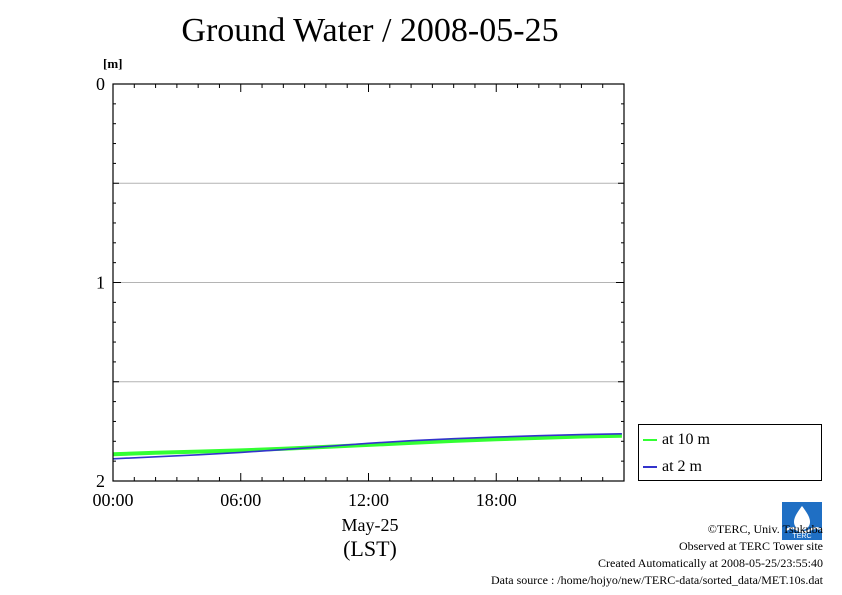 The height and width of the screenshot is (595, 842). Describe the element at coordinates (765, 529) in the screenshot. I see `copyright-text: ©TERC, Univ. Tsukuba` at that location.